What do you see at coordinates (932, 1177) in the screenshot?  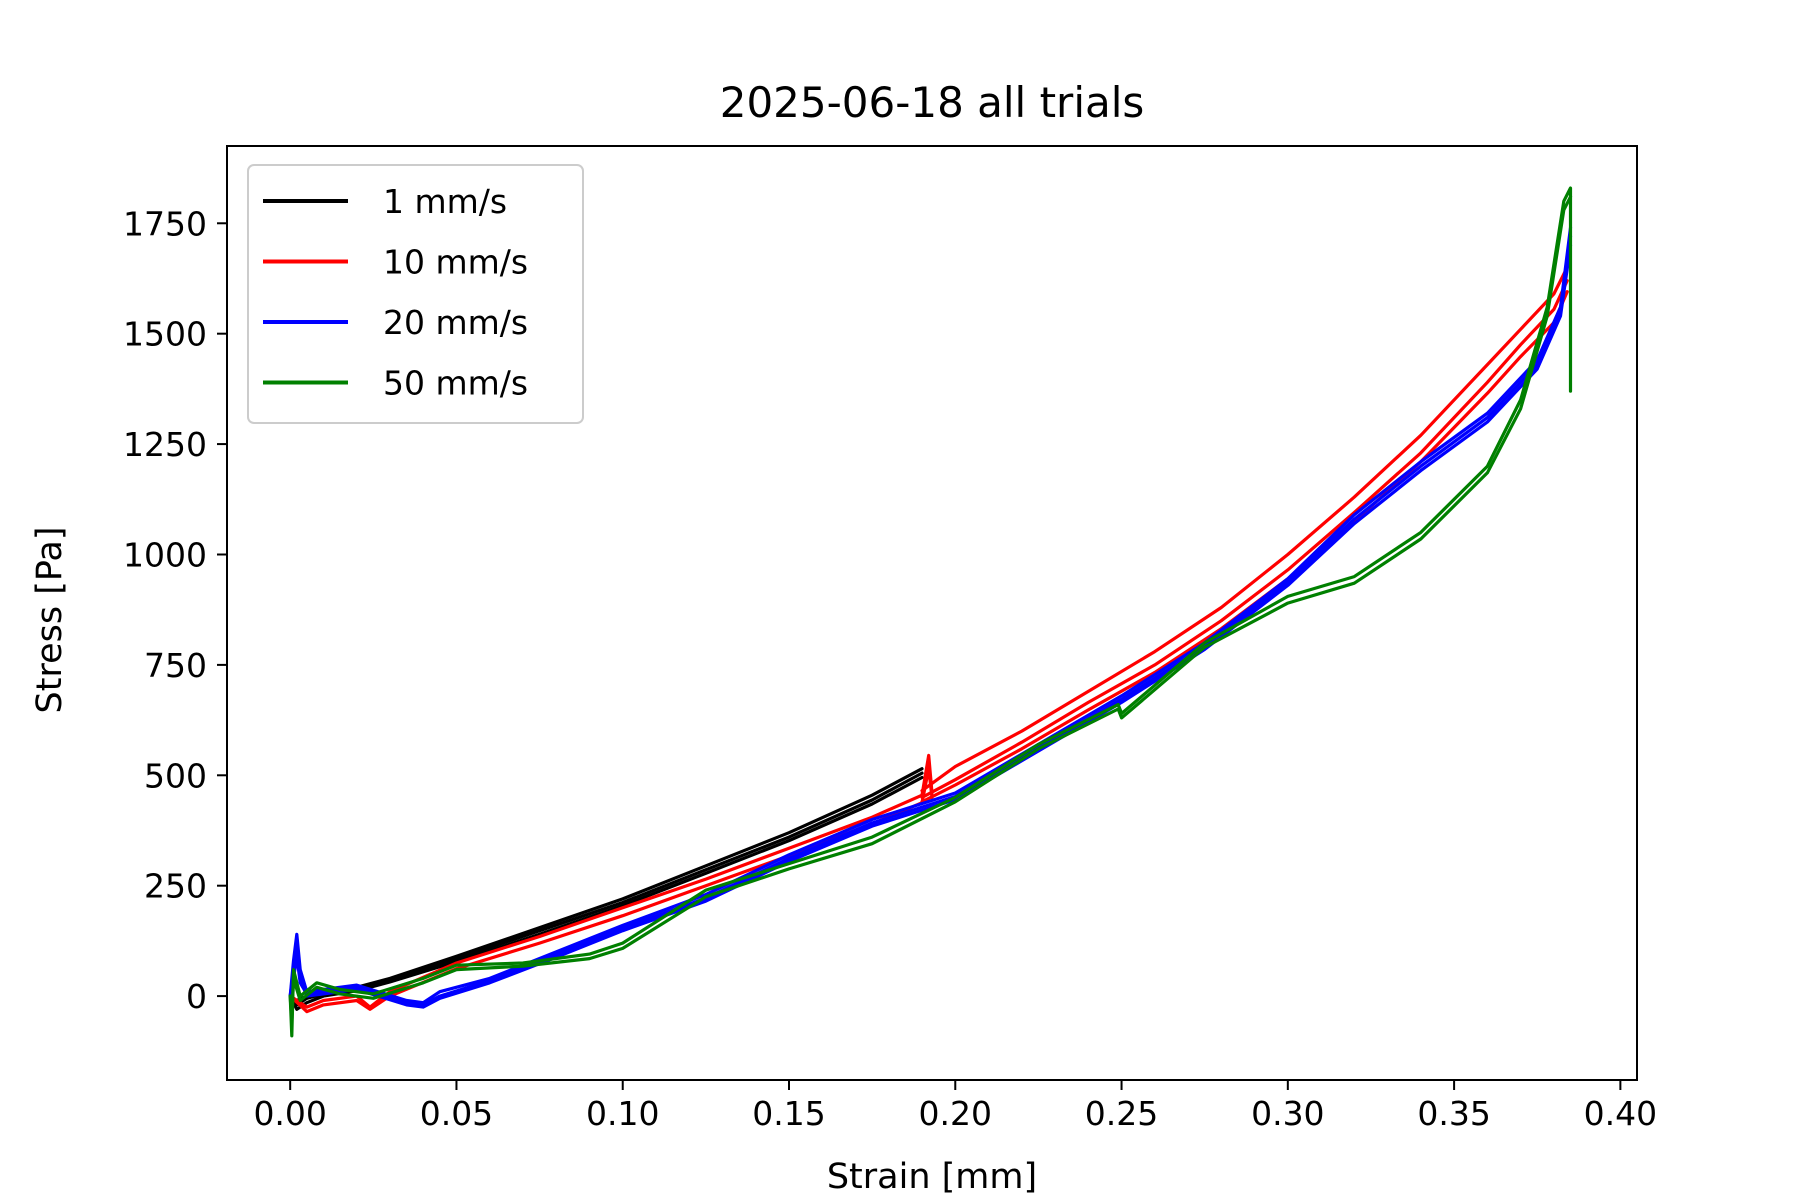 I see `x-axis-label: Strain [mm]` at bounding box center [932, 1177].